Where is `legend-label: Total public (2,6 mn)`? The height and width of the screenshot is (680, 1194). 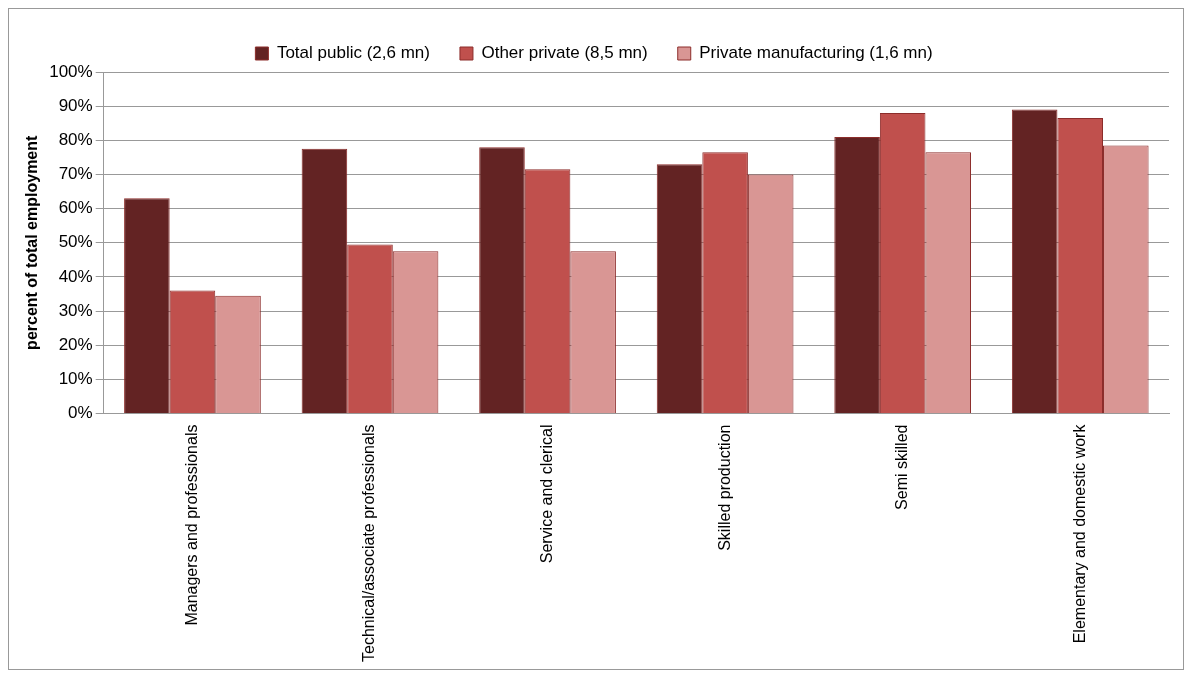
legend-label: Total public (2,6 mn) is located at coordinates (353, 53).